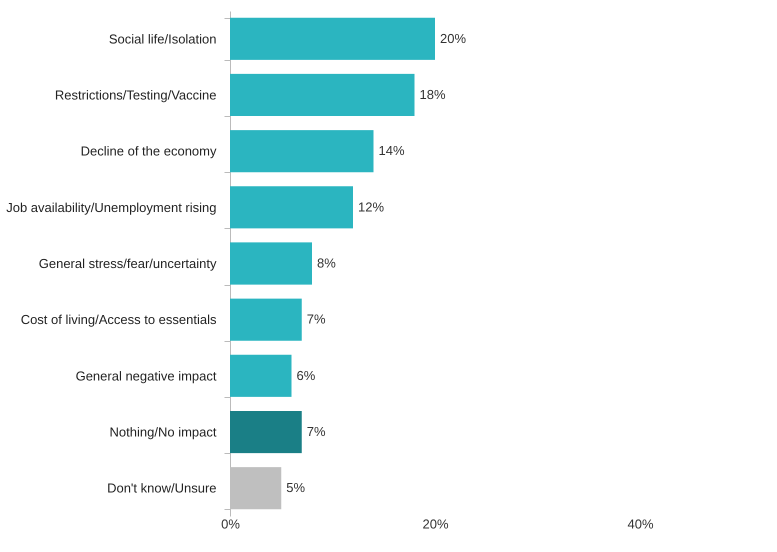 The image size is (777, 552). I want to click on x-tick-label: 40%, so click(640, 524).